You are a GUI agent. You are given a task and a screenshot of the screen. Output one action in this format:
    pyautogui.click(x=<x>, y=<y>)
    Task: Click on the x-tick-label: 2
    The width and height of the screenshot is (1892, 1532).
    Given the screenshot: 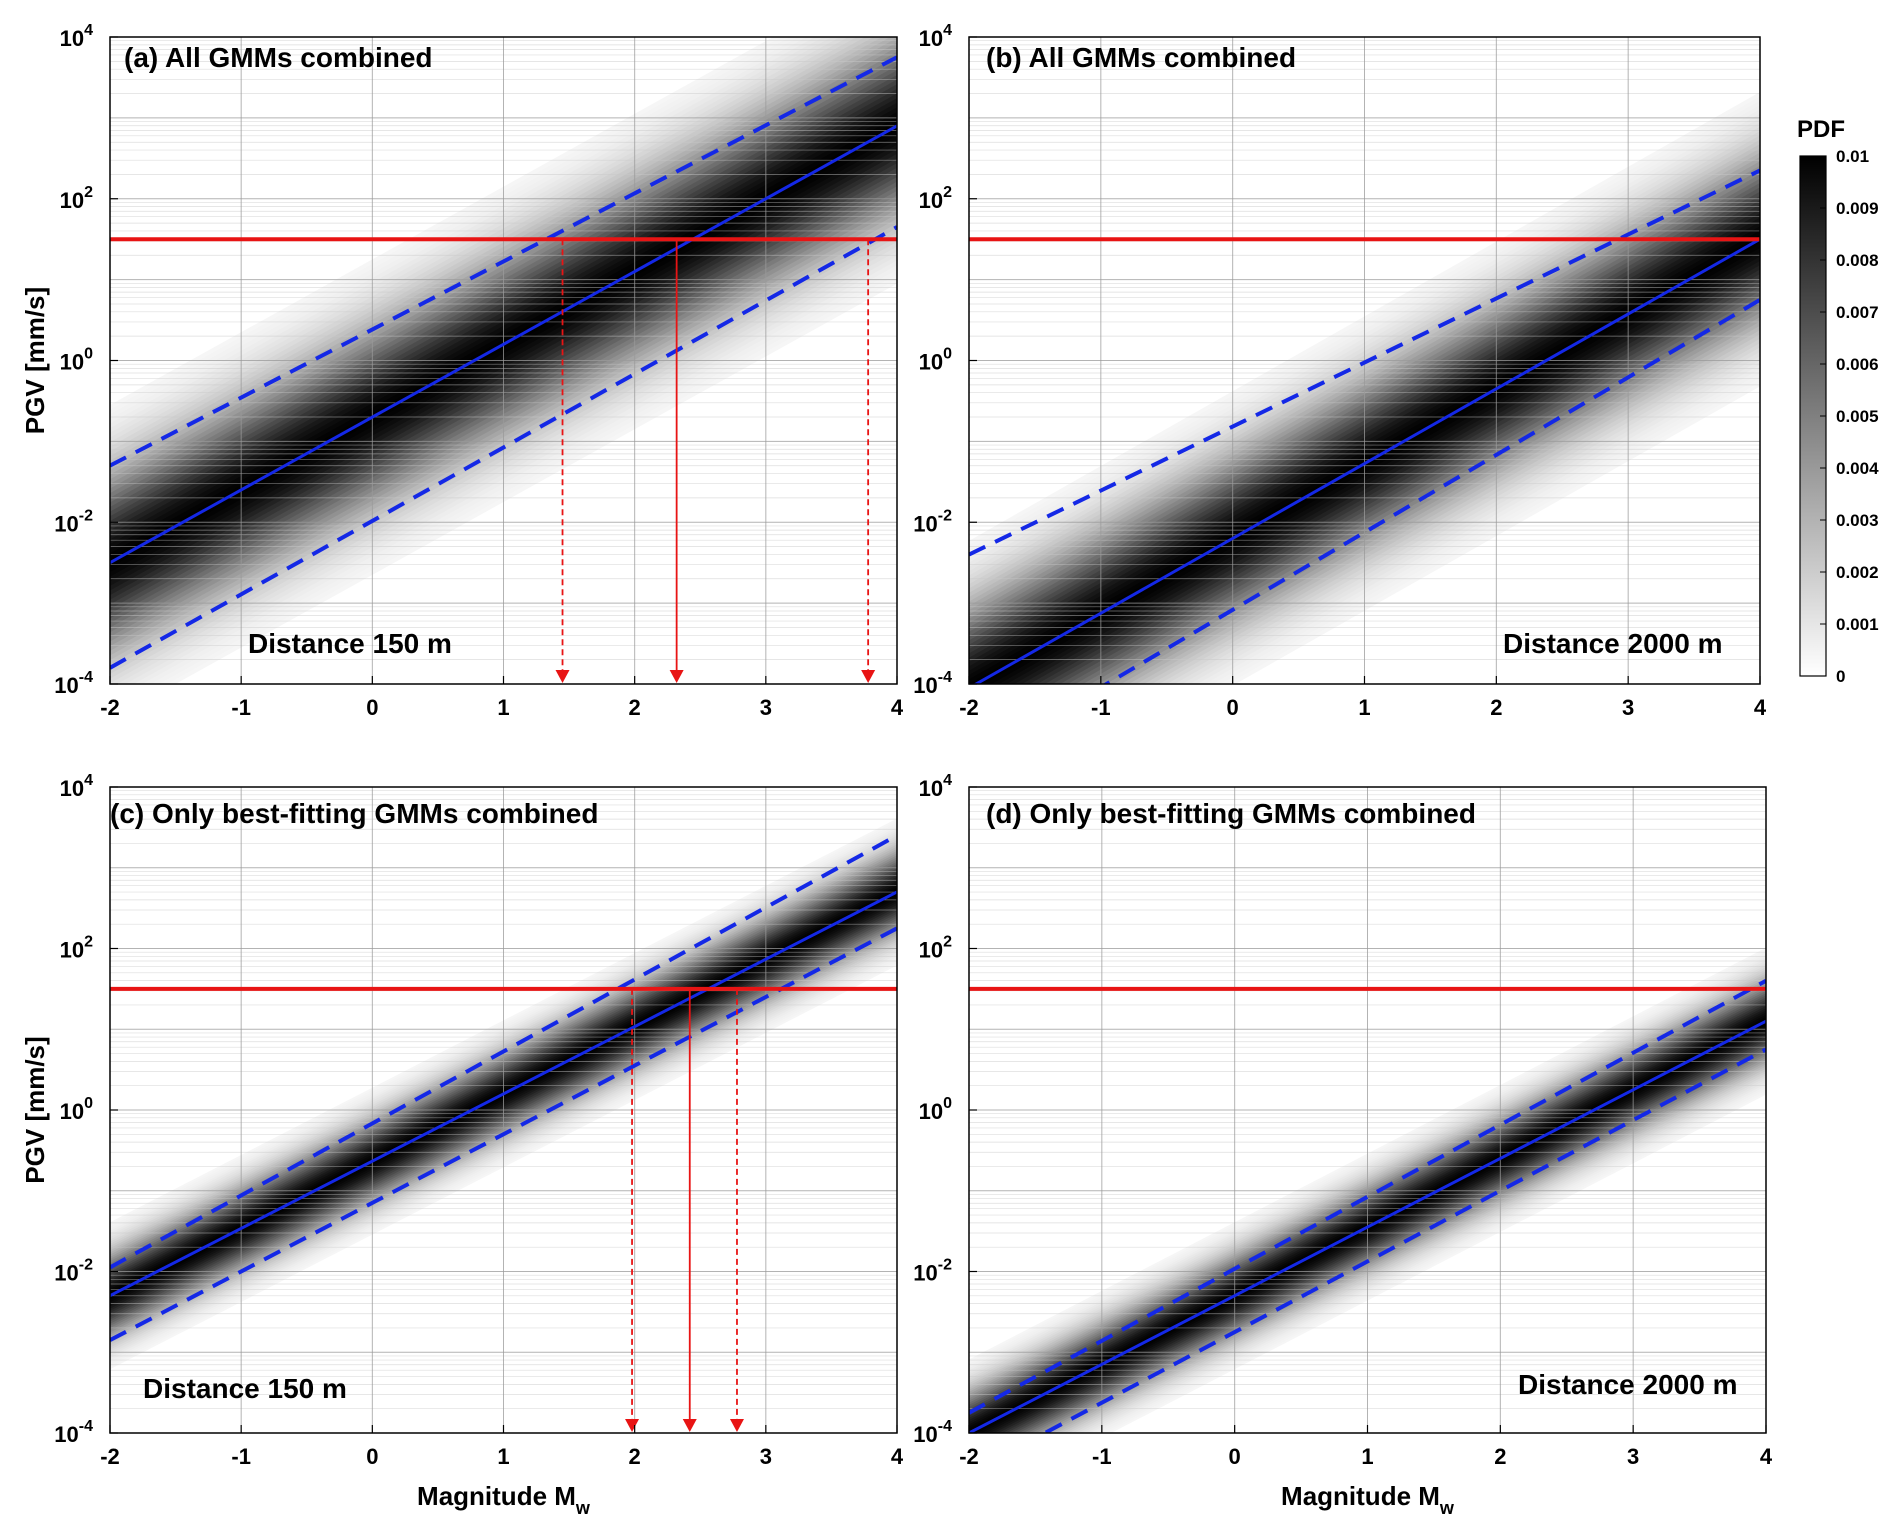 What is the action you would take?
    pyautogui.click(x=1500, y=1456)
    